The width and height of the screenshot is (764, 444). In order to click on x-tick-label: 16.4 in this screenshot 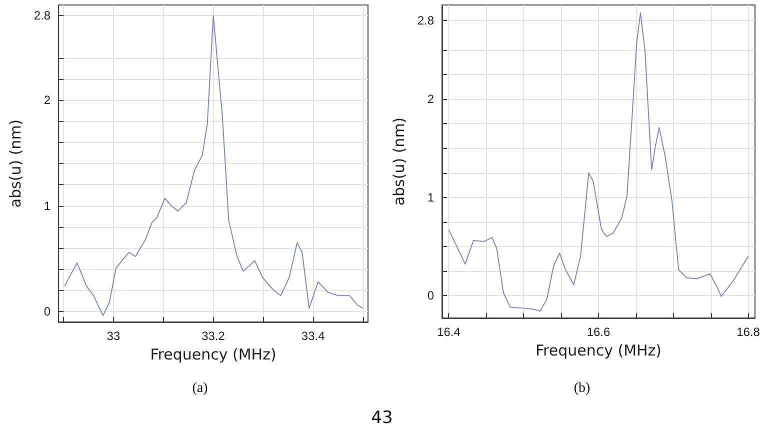, I will do `click(449, 332)`.